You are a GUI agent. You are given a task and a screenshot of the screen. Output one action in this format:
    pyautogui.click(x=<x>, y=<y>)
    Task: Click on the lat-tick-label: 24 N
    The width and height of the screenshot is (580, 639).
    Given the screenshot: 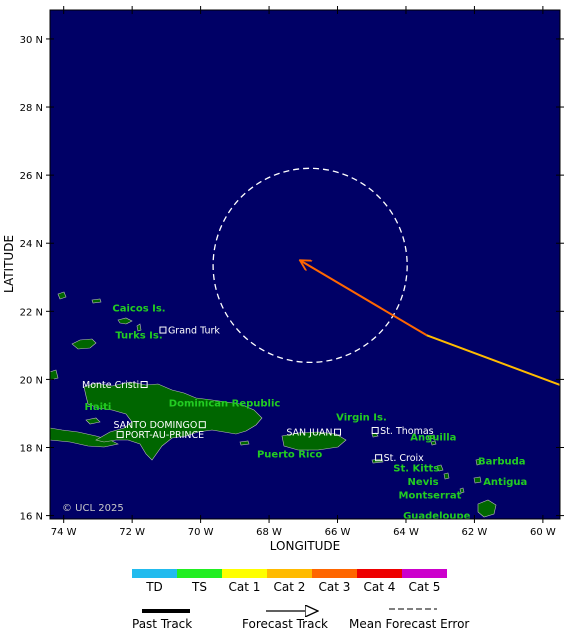 What is the action you would take?
    pyautogui.click(x=31, y=244)
    